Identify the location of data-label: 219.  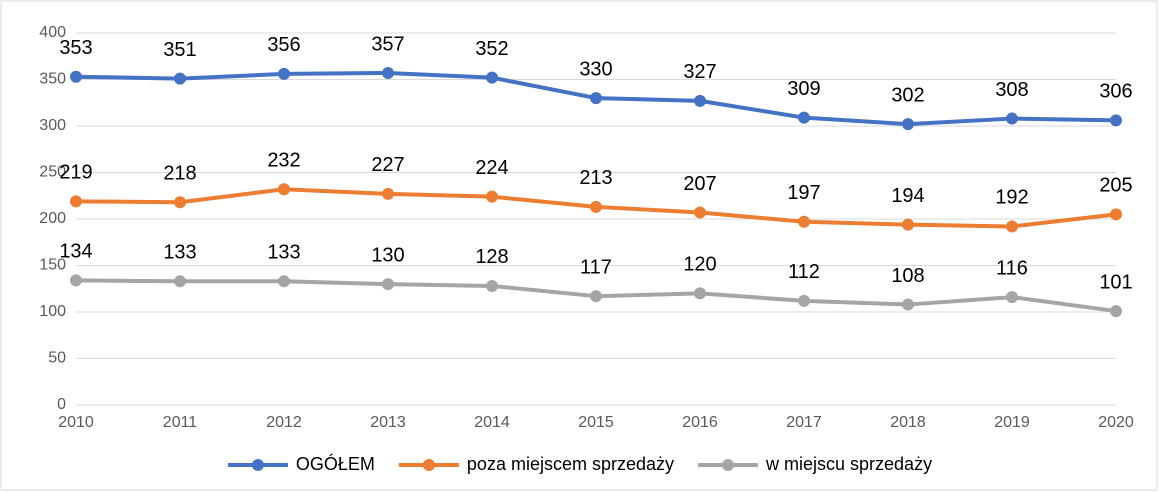
(75, 173).